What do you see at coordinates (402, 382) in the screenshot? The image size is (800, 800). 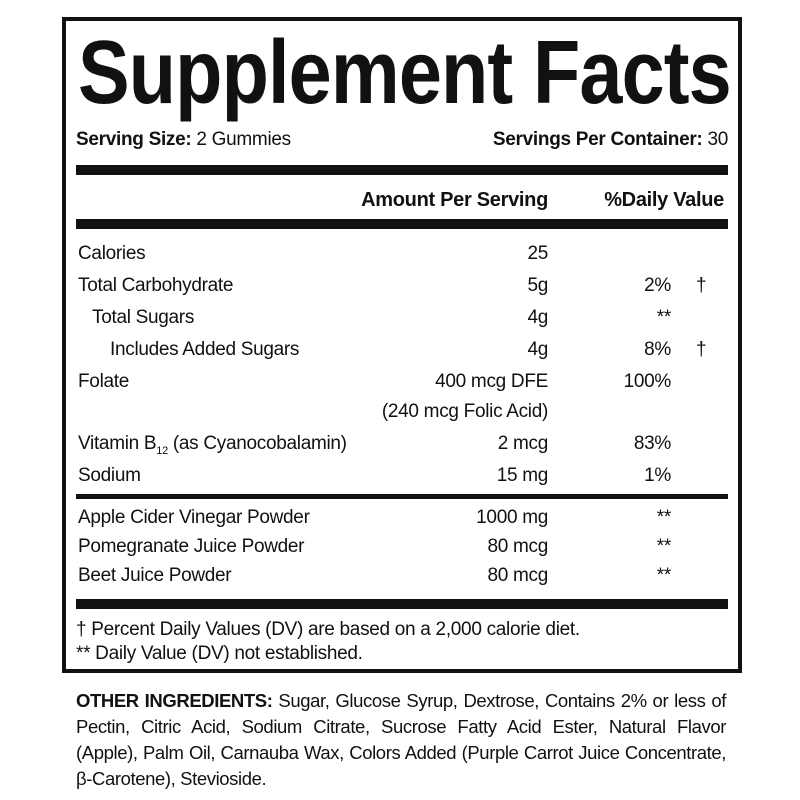 I see `nutrient-row: Folate 400 mcg DFE 100%` at bounding box center [402, 382].